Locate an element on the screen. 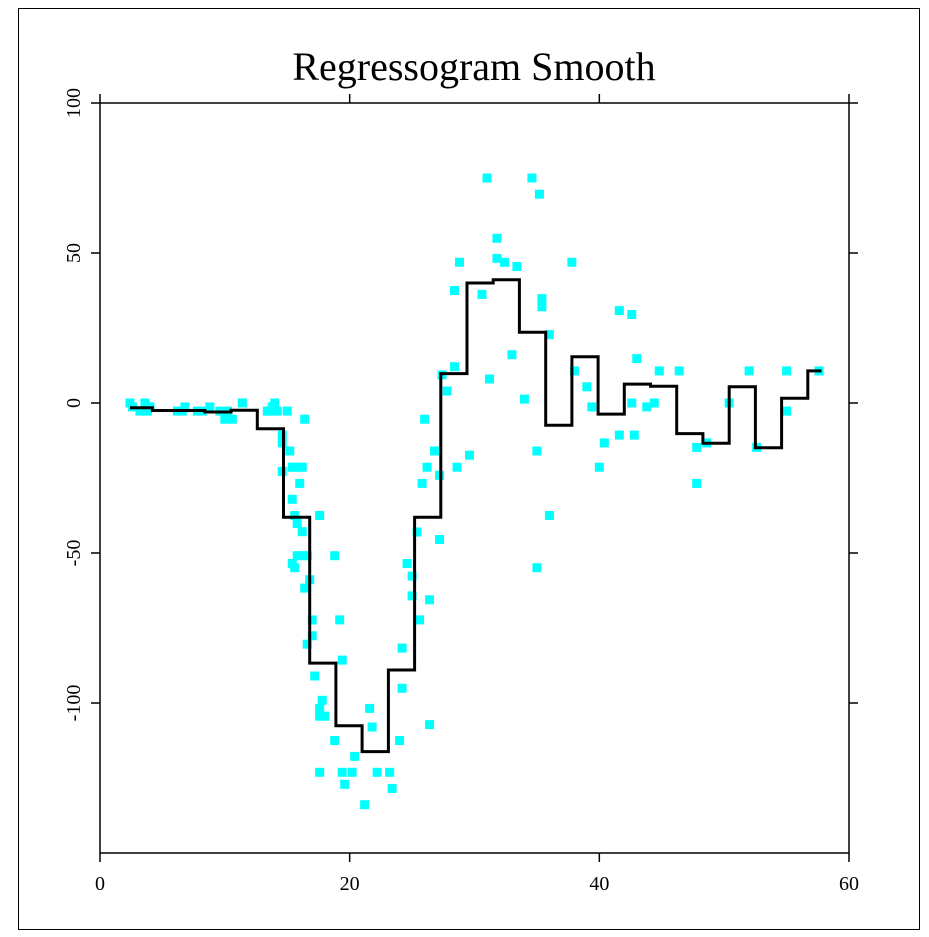 This screenshot has height=937, width=929. y-tick-label: -50 is located at coordinates (74, 553).